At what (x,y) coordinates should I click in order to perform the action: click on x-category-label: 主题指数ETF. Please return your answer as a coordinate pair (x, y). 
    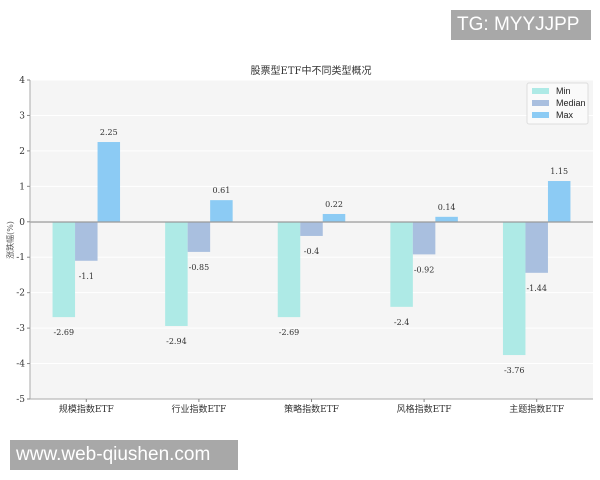
    Looking at the image, I should click on (536, 409).